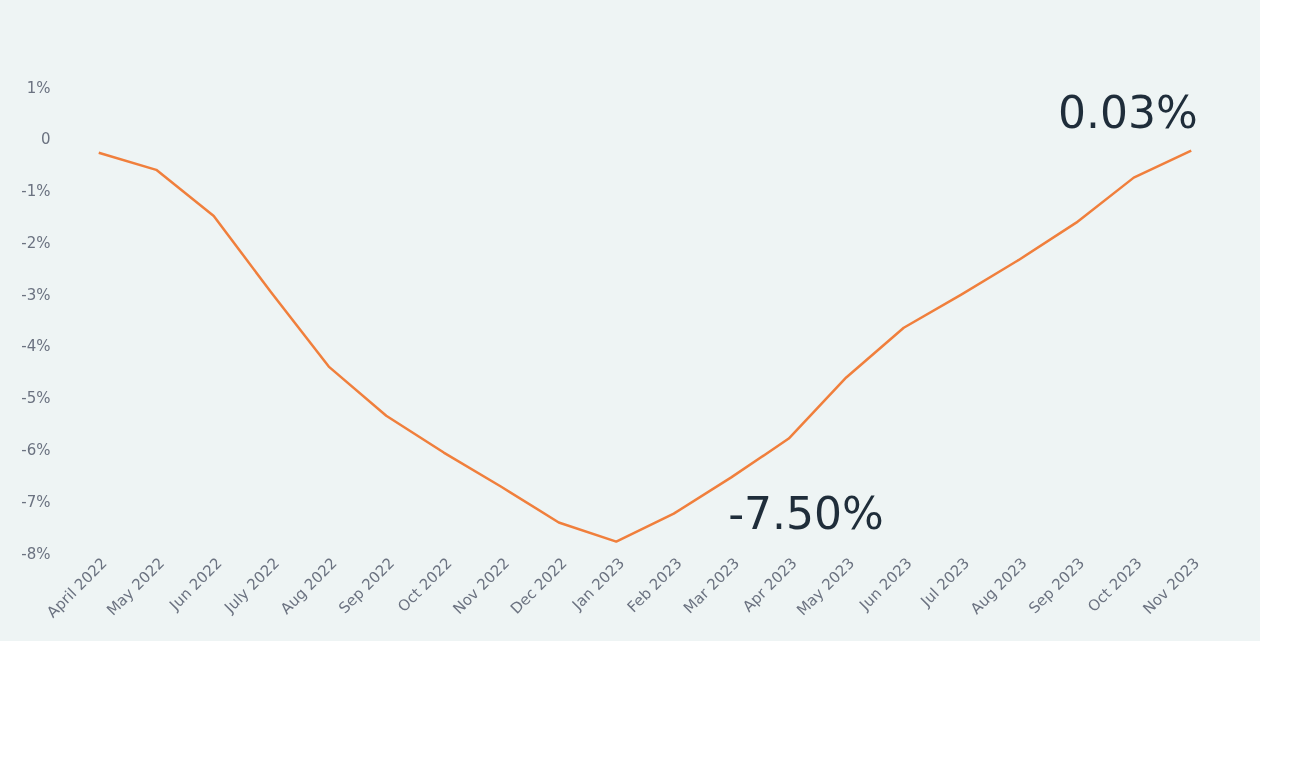 Image resolution: width=1316 pixels, height=761 pixels. What do you see at coordinates (36, 191) in the screenshot?
I see `y-tick-label: -1%` at bounding box center [36, 191].